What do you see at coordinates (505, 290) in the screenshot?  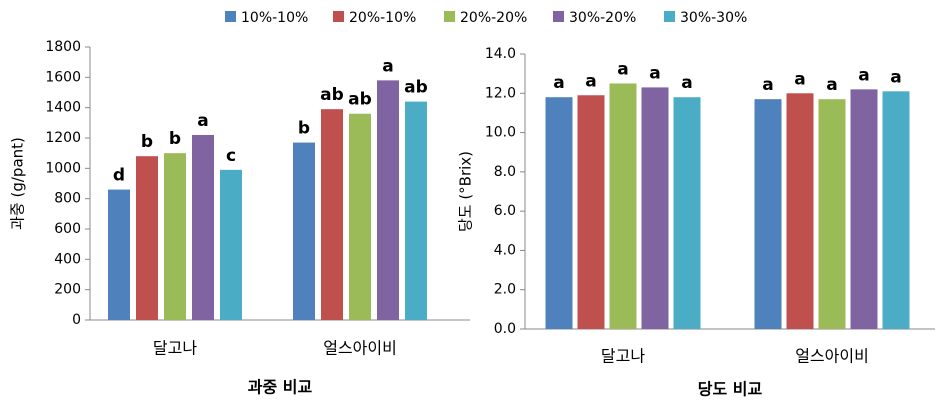 I see `y-tick-label: 2.0` at bounding box center [505, 290].